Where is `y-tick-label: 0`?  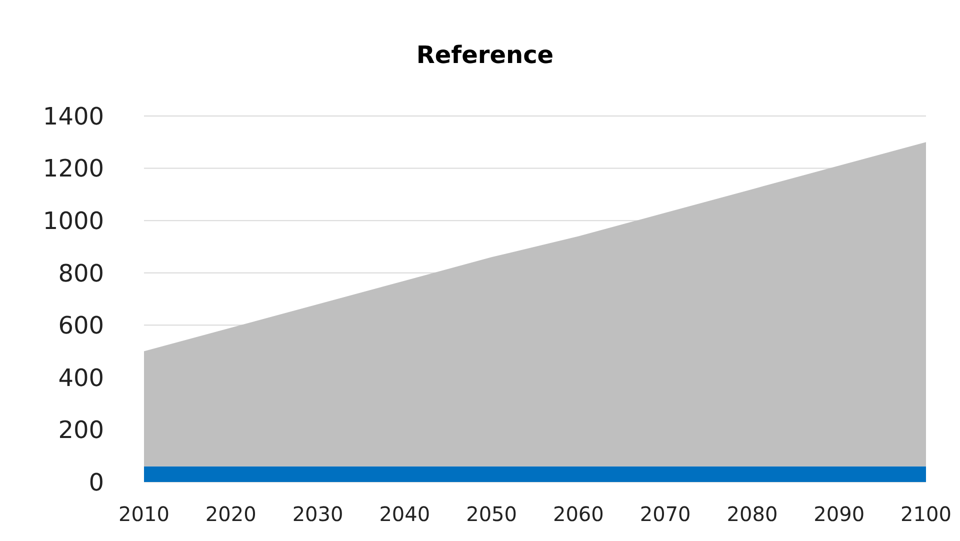 y-tick-label: 0 is located at coordinates (96, 482).